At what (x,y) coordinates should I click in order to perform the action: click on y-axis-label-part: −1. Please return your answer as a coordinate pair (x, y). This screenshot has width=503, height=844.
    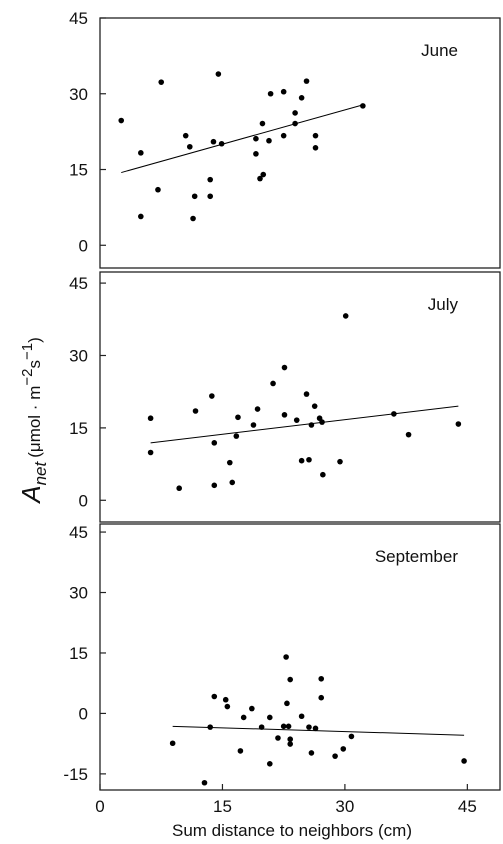
    Looking at the image, I should click on (27, 351).